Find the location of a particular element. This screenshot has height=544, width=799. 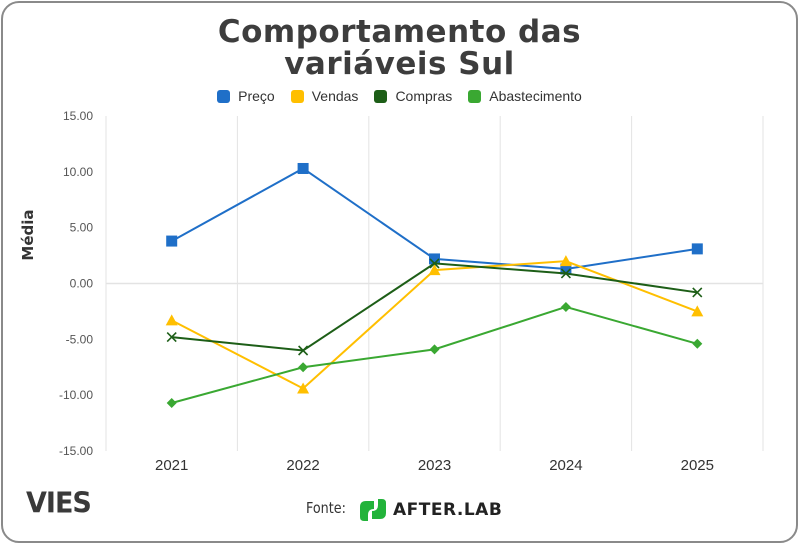

legend-swatch-compras is located at coordinates (381, 96).